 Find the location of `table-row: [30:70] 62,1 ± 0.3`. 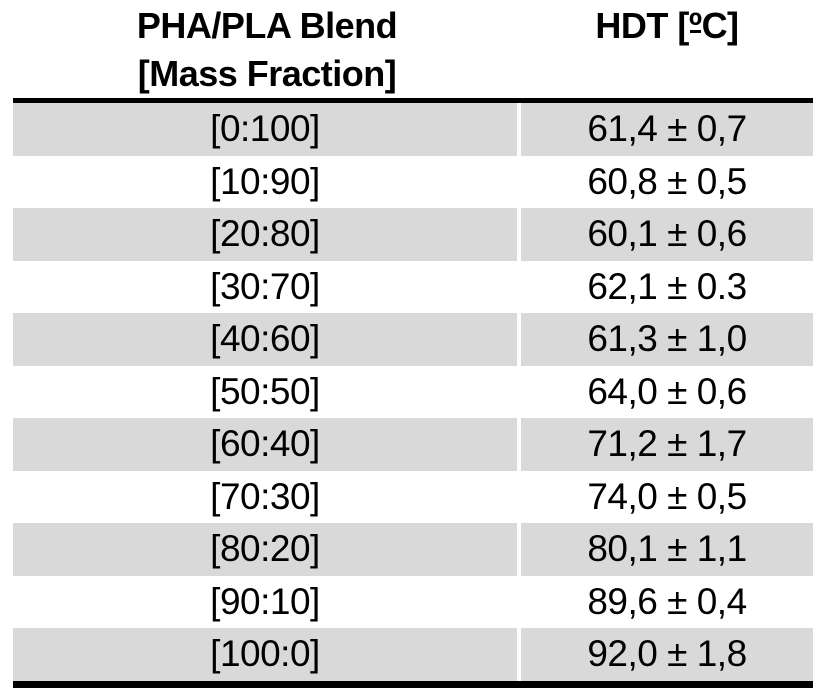

table-row: [30:70] 62,1 ± 0.3 is located at coordinates (413, 286).